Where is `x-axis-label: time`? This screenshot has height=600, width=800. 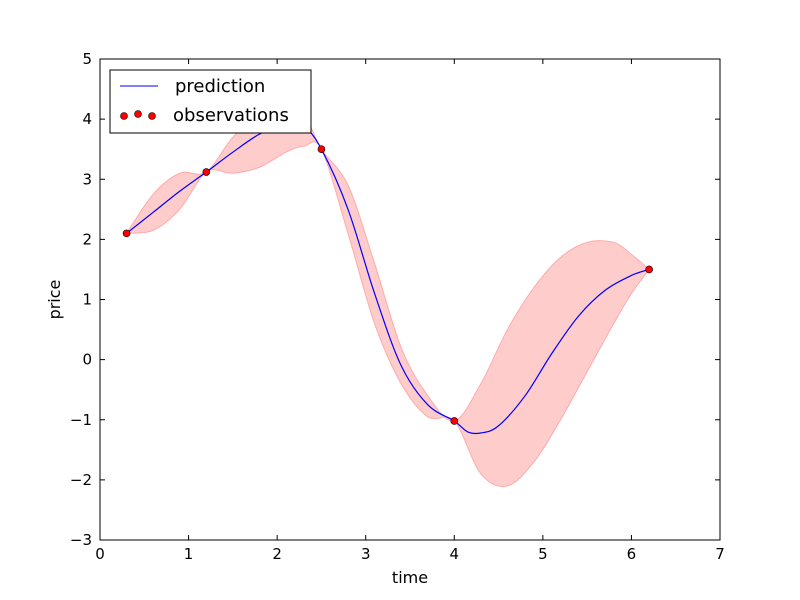 x-axis-label: time is located at coordinates (410, 577).